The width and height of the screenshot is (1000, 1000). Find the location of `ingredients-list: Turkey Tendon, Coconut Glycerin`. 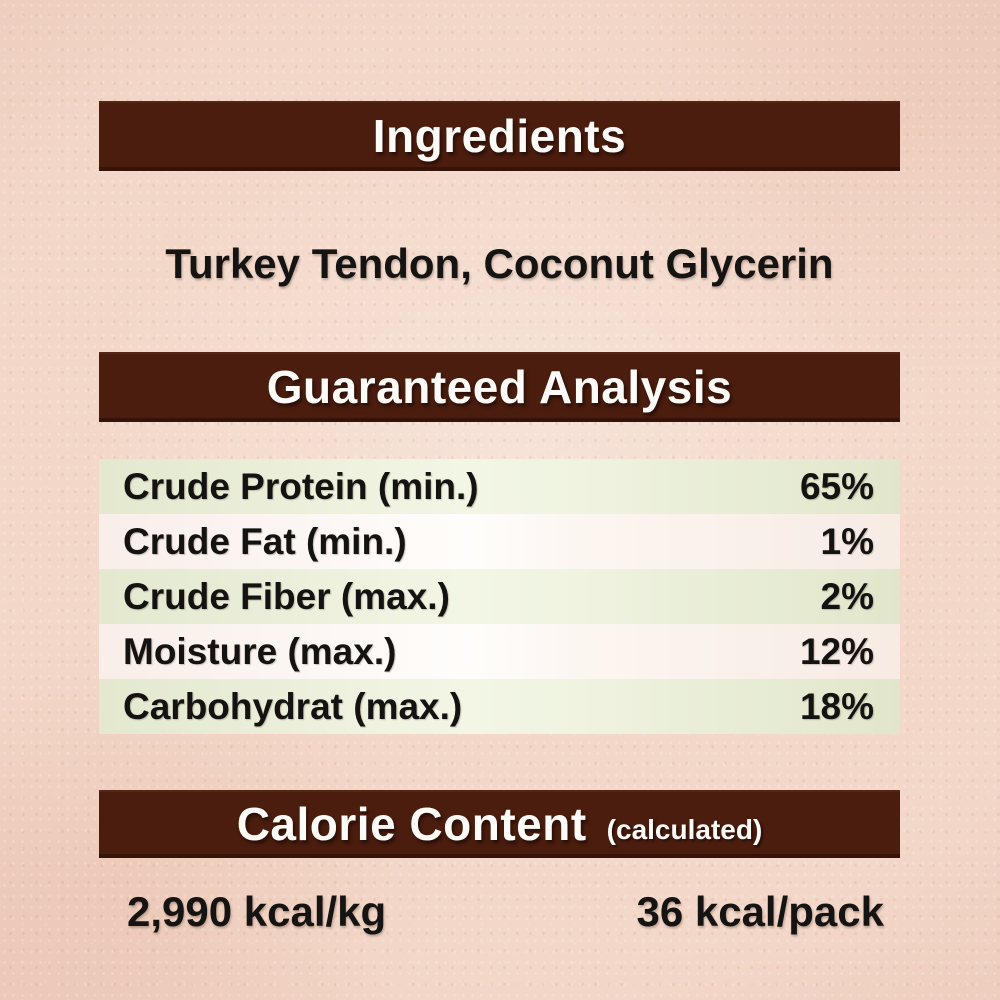

ingredients-list: Turkey Tendon, Coconut Glycerin is located at coordinates (499, 263).